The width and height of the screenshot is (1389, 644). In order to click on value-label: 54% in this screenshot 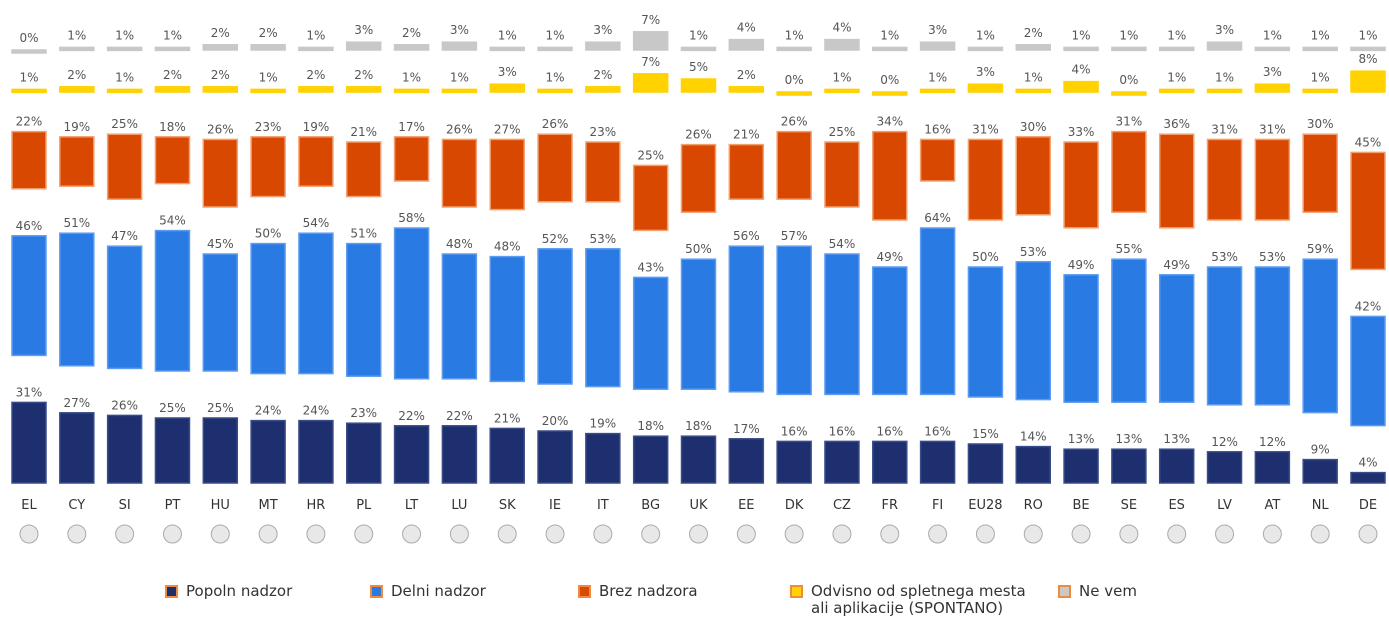, I will do `click(842, 244)`.